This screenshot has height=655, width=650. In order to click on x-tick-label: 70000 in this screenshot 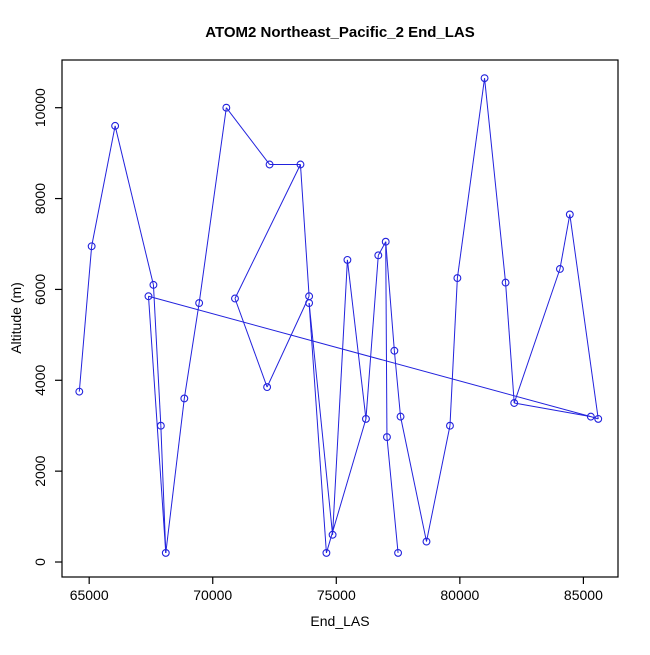, I will do `click(212, 595)`.